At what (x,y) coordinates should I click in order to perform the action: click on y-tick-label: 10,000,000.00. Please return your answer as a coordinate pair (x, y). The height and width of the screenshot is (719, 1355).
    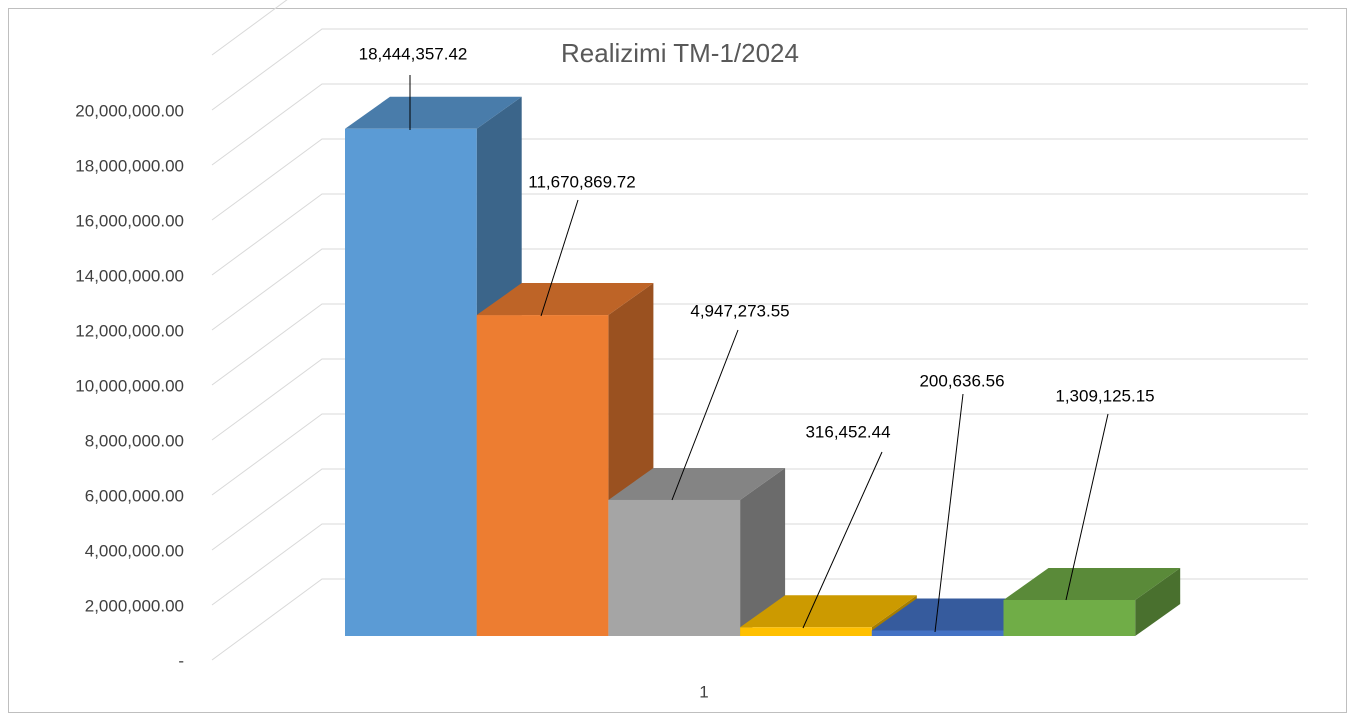
    Looking at the image, I should click on (129, 385).